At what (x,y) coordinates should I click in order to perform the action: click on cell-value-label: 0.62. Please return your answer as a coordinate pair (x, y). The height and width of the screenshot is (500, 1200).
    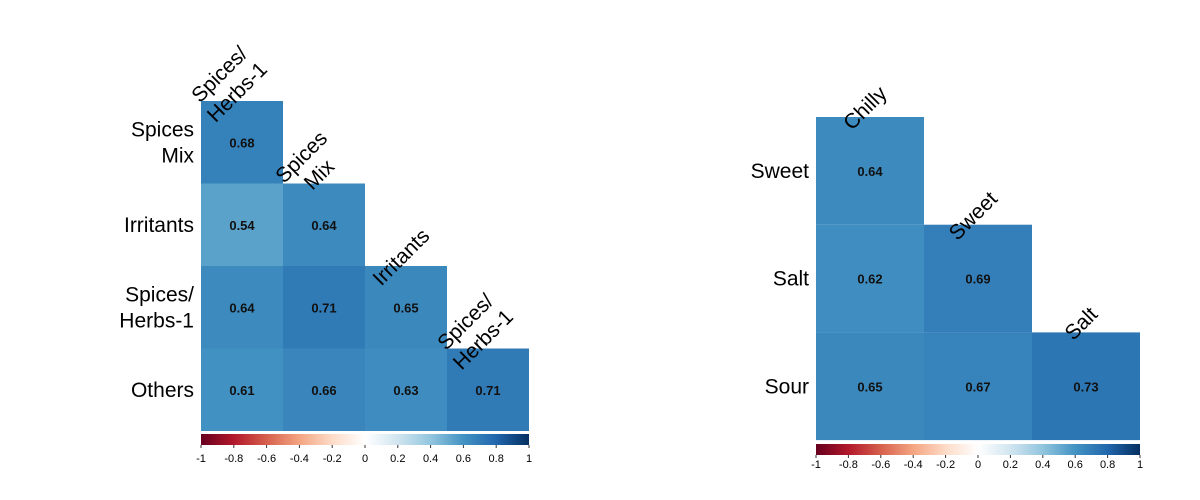
    Looking at the image, I should click on (869, 279).